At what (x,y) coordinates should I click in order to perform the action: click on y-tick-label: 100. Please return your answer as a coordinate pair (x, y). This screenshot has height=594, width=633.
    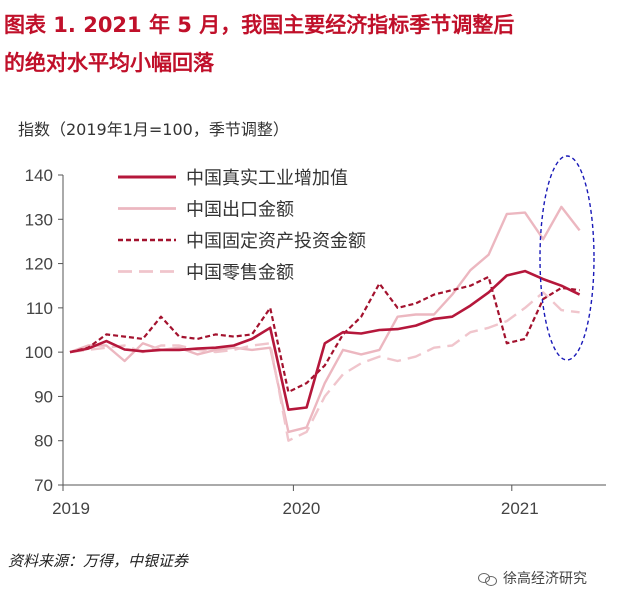
    Looking at the image, I should click on (39, 352).